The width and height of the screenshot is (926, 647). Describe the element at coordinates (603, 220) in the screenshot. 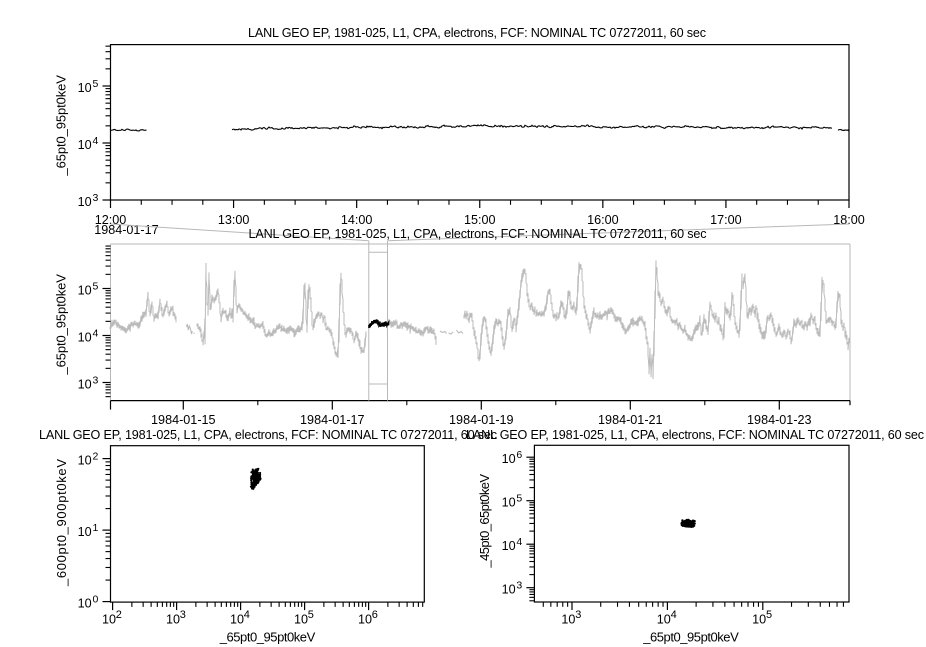

I see `svg-text: 16:00` at that location.